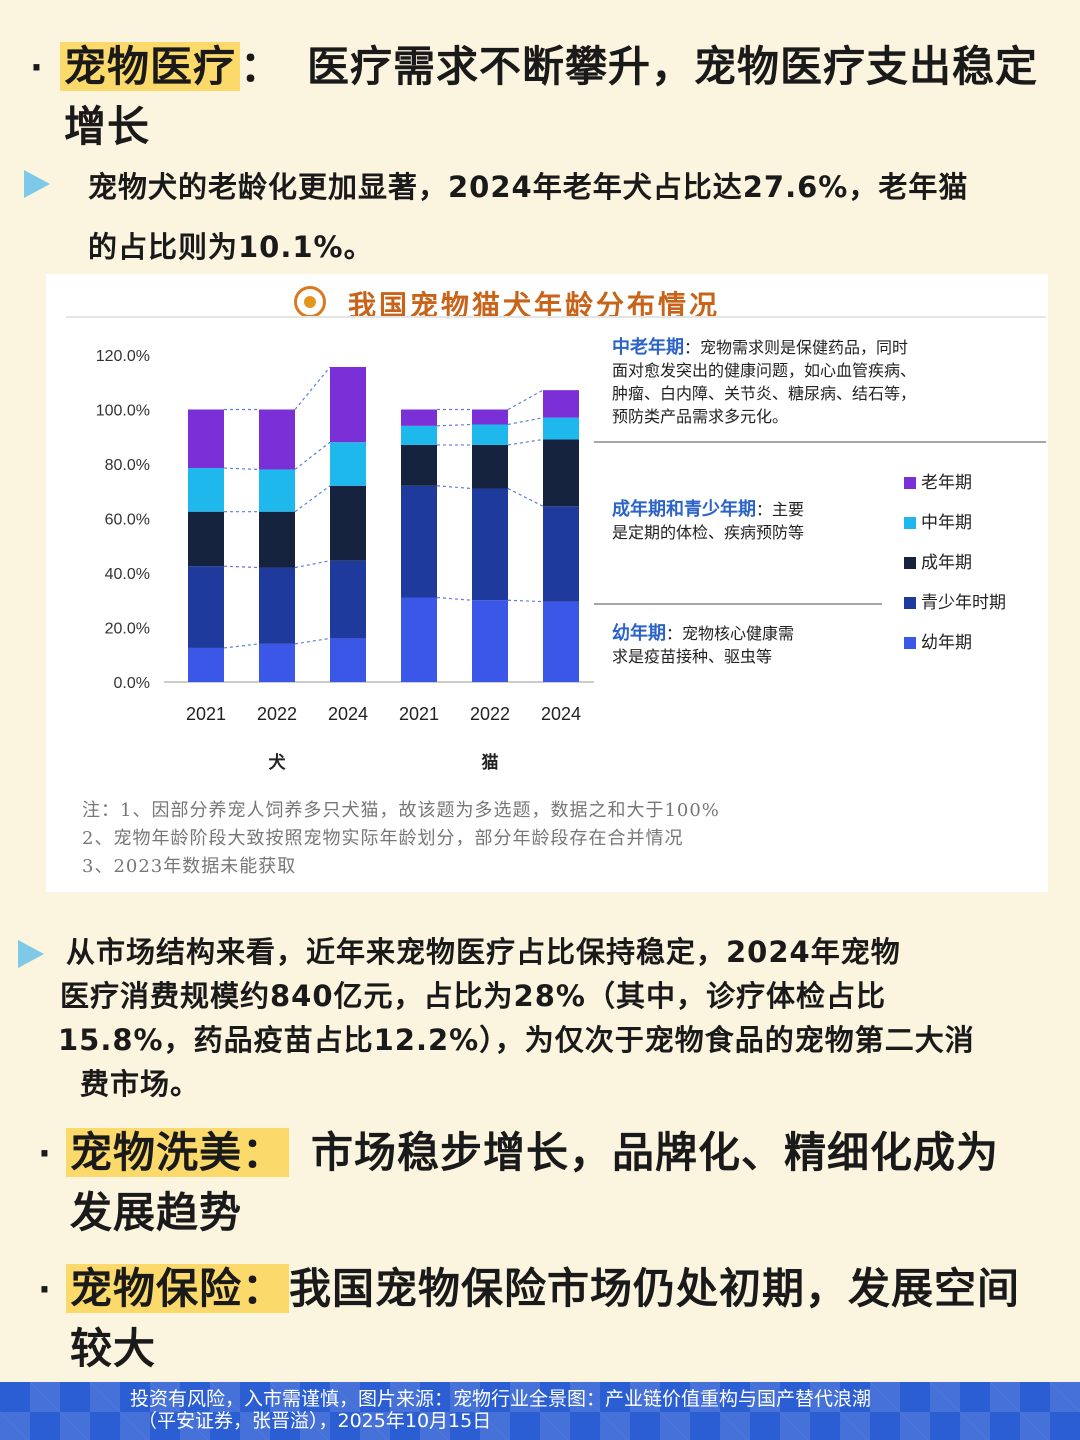 The height and width of the screenshot is (1440, 1080). Describe the element at coordinates (123, 411) in the screenshot. I see `y-tick-label: 100.0%` at that location.